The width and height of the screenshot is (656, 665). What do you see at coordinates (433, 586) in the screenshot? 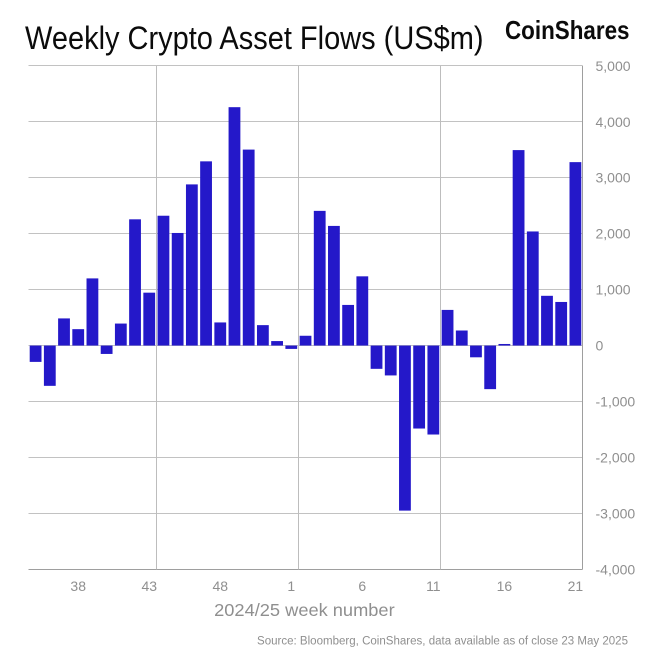
I see `svg-text: 11` at bounding box center [433, 586].